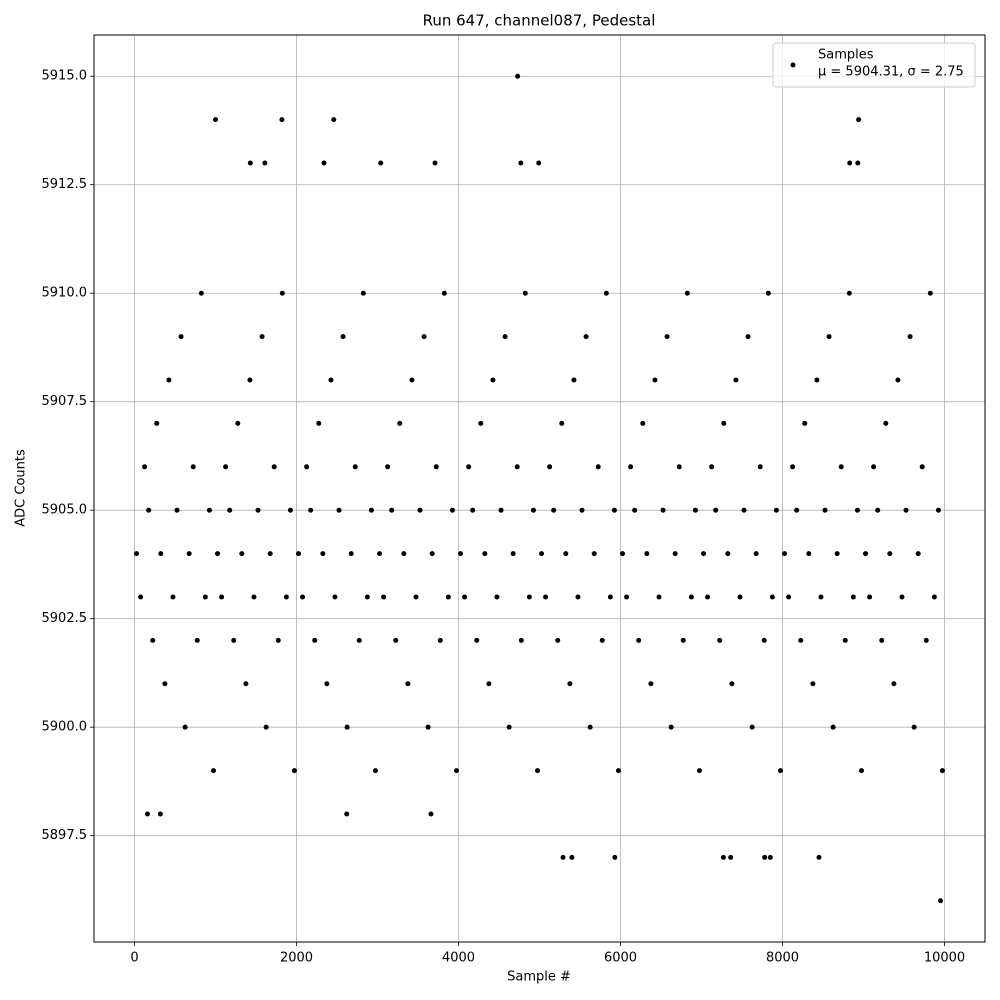  What do you see at coordinates (296, 958) in the screenshot?
I see `x-tick-label: 2000` at bounding box center [296, 958].